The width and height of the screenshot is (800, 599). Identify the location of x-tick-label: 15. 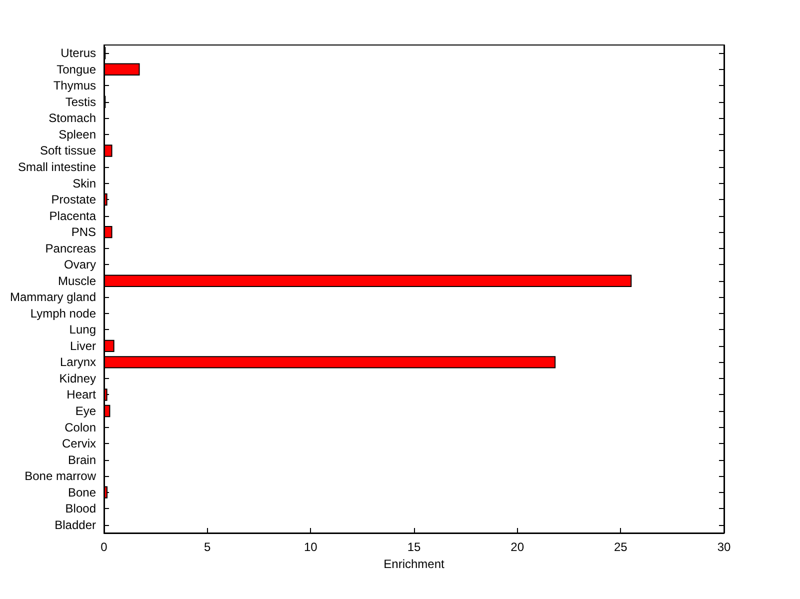
(414, 547).